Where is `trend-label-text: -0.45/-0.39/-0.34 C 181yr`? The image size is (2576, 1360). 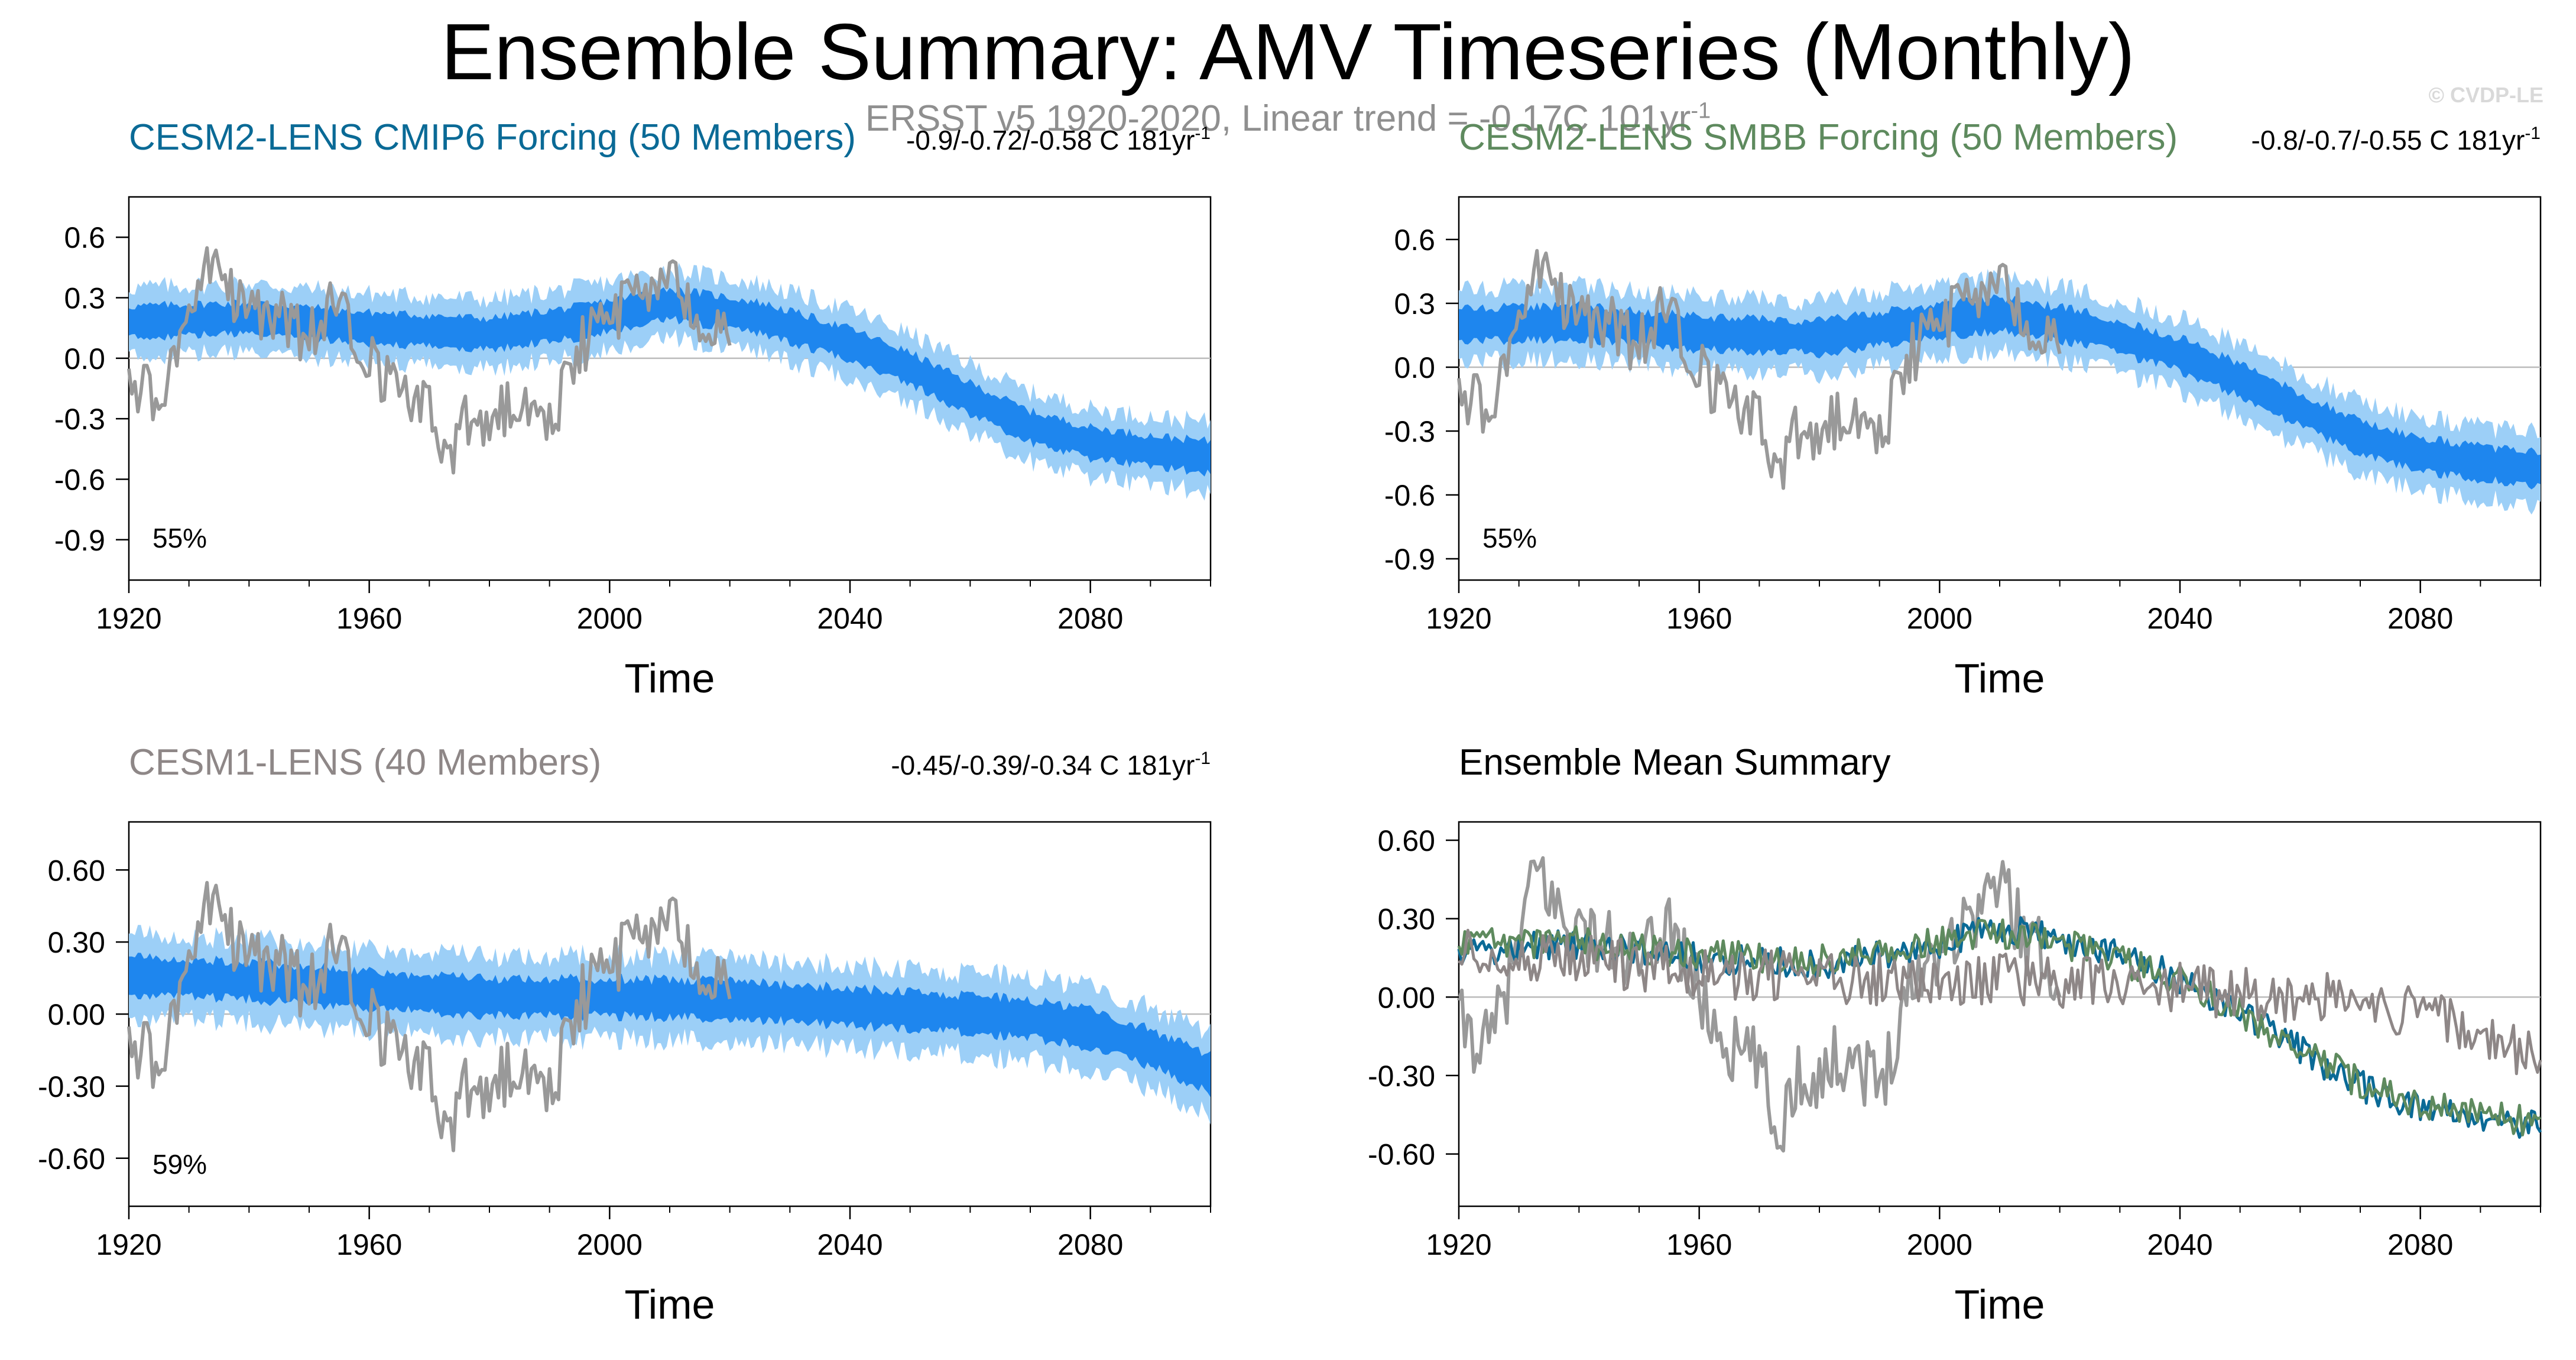 trend-label-text: -0.45/-0.39/-0.34 C 181yr is located at coordinates (1043, 765).